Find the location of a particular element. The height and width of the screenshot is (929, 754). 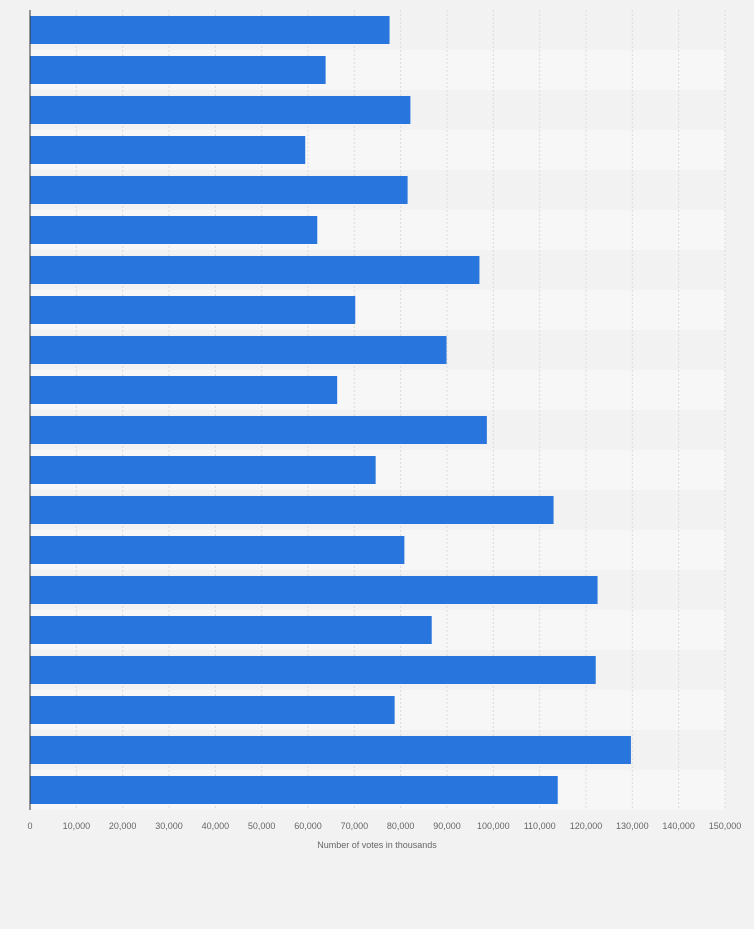

x-tick-label: 70,000 is located at coordinates (355, 826).